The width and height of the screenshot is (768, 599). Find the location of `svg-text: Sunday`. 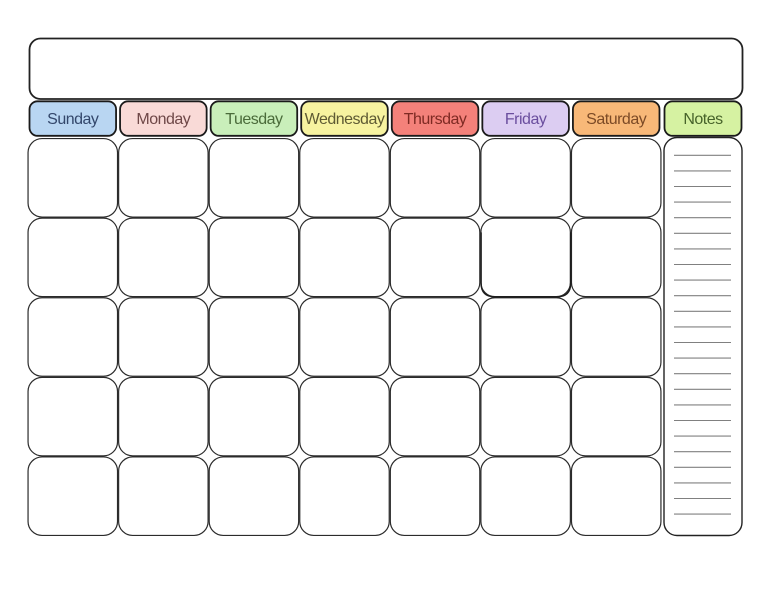

svg-text: Sunday is located at coordinates (73, 119).